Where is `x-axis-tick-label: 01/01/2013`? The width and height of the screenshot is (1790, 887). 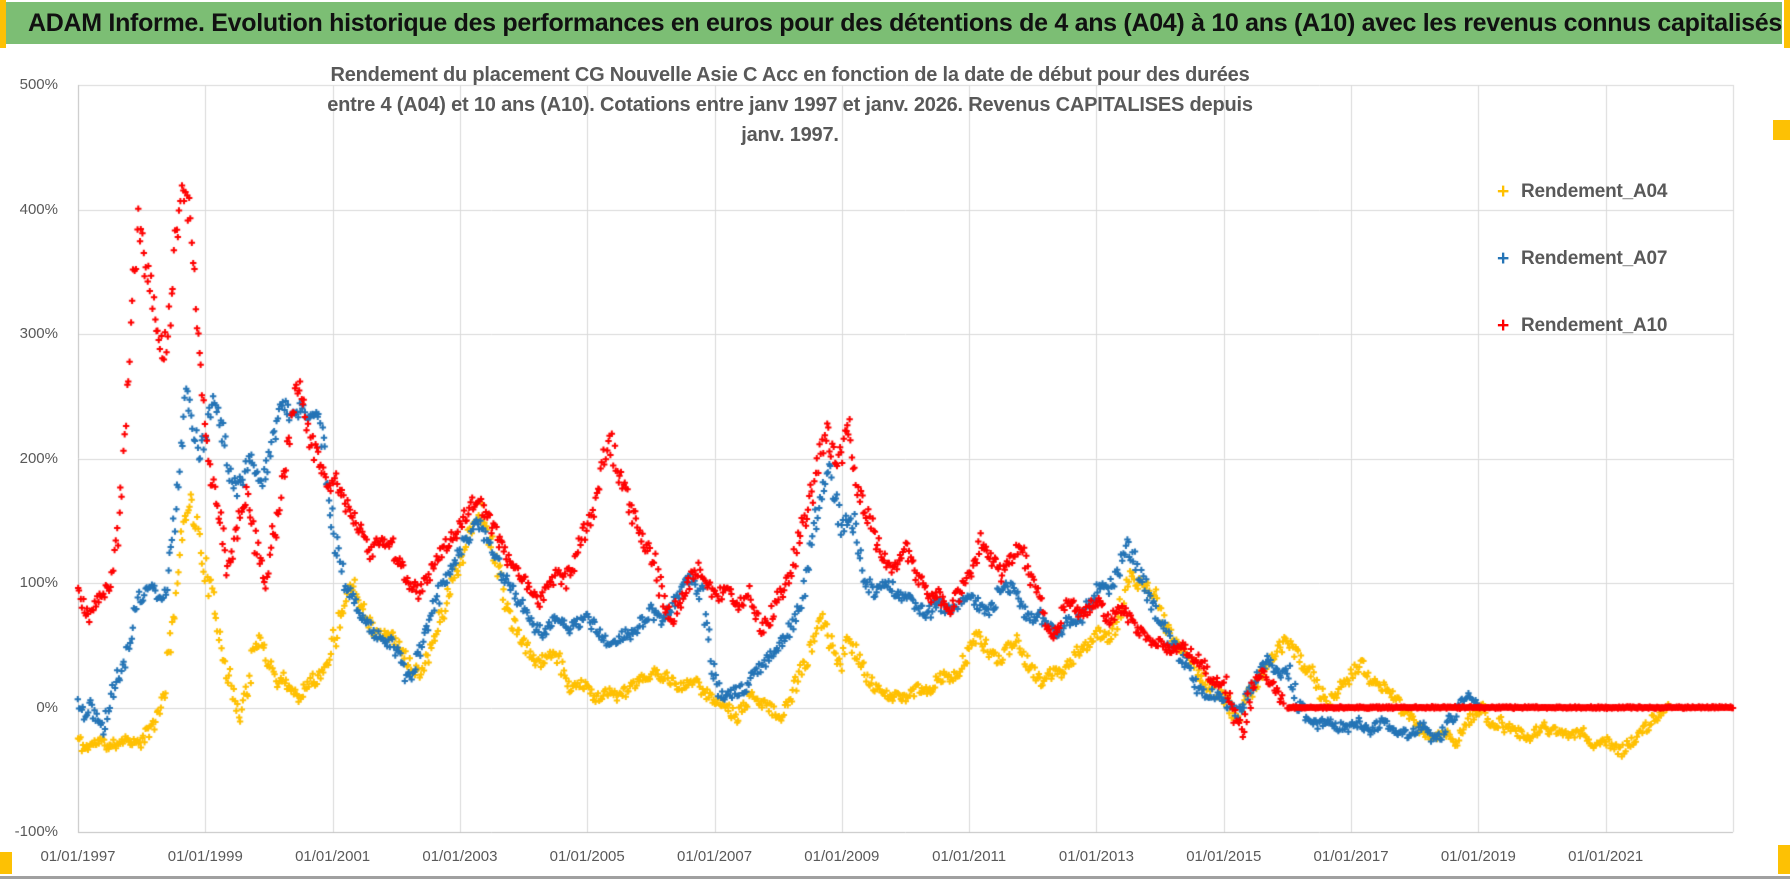
x-axis-tick-label: 01/01/2013 is located at coordinates (1096, 856).